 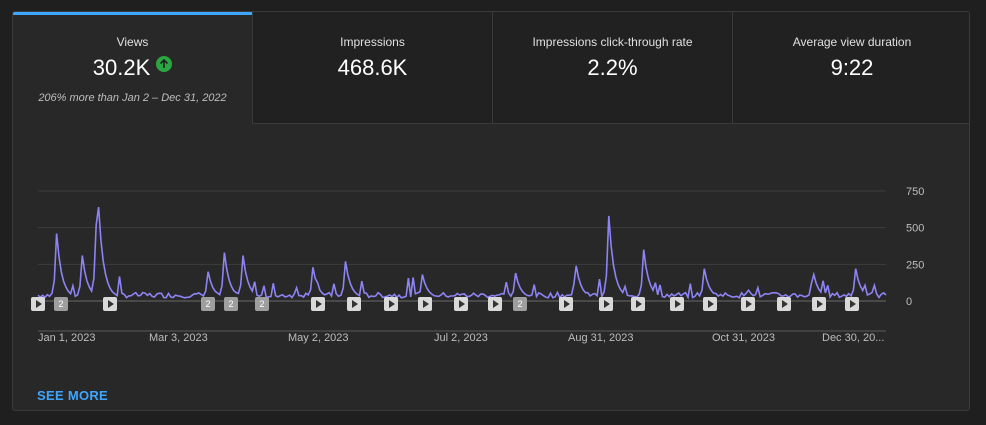 What do you see at coordinates (915, 265) in the screenshot?
I see `y-tick-label: 250` at bounding box center [915, 265].